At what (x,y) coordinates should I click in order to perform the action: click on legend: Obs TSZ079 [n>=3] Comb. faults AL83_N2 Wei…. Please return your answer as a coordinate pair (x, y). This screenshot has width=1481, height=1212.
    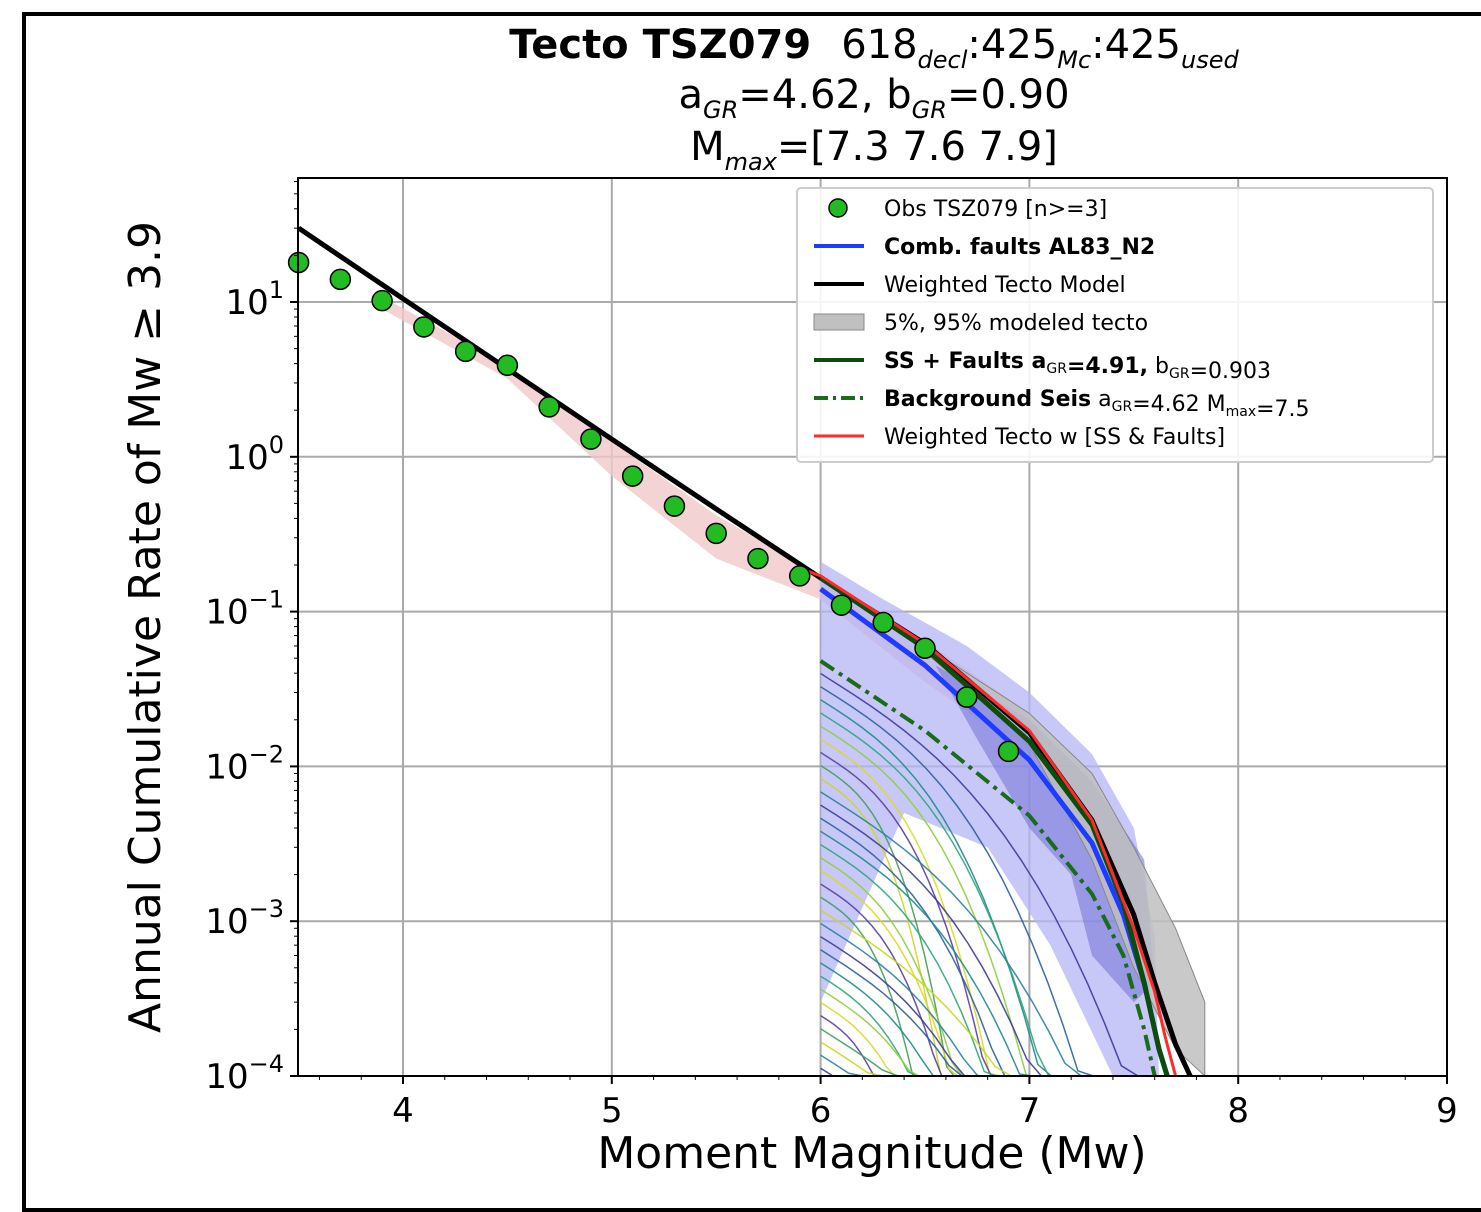
    Looking at the image, I should click on (1115, 325).